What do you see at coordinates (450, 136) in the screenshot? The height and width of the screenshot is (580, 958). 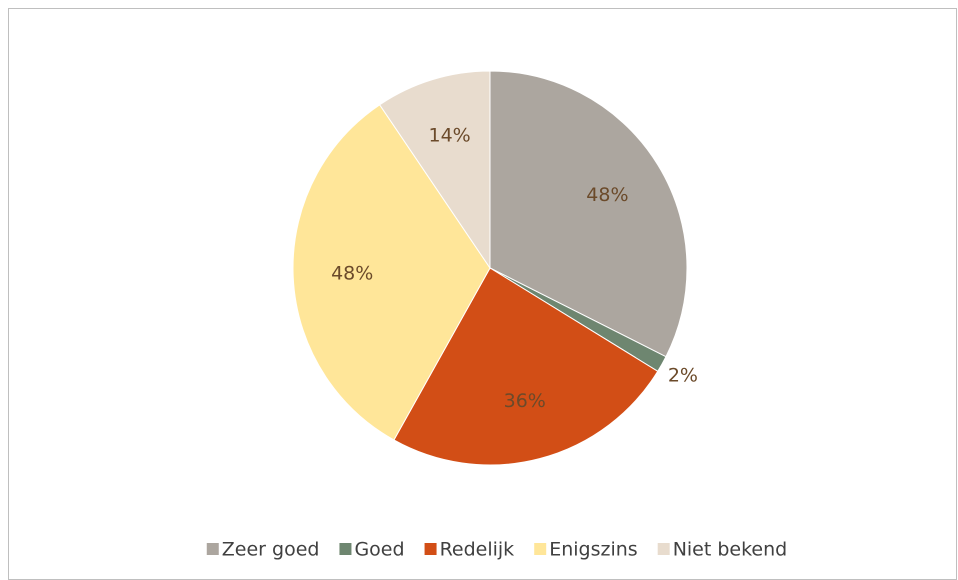 I see `data-label: 14%` at bounding box center [450, 136].